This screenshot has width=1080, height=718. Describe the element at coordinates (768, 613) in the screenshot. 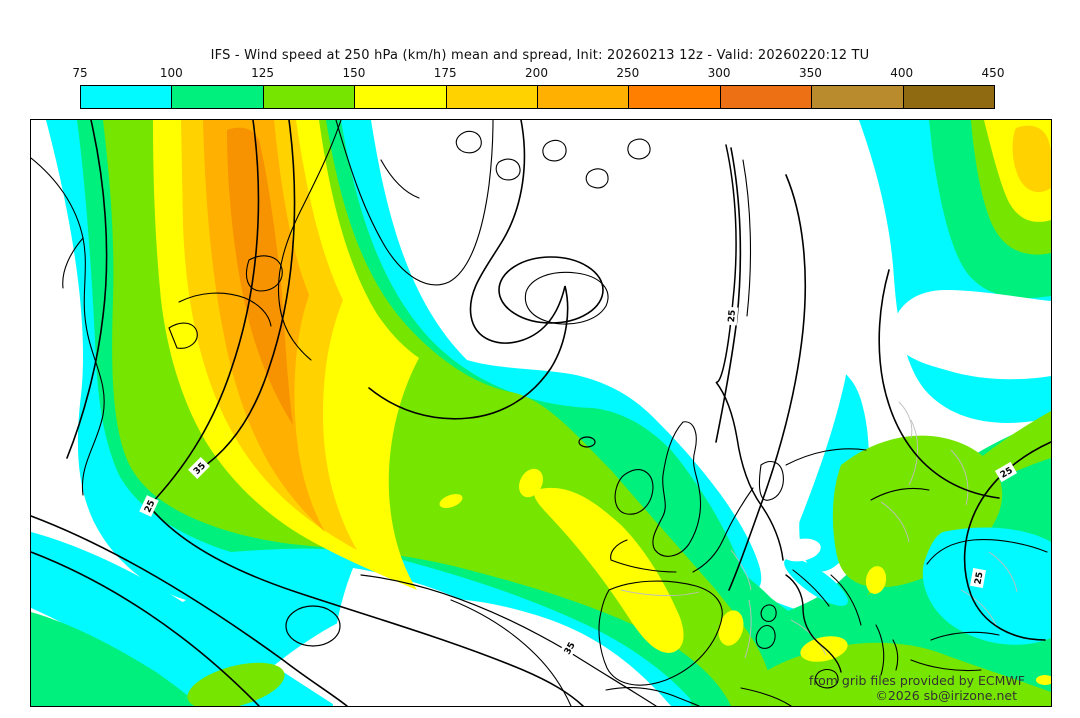

I see `coast-corsica` at that location.